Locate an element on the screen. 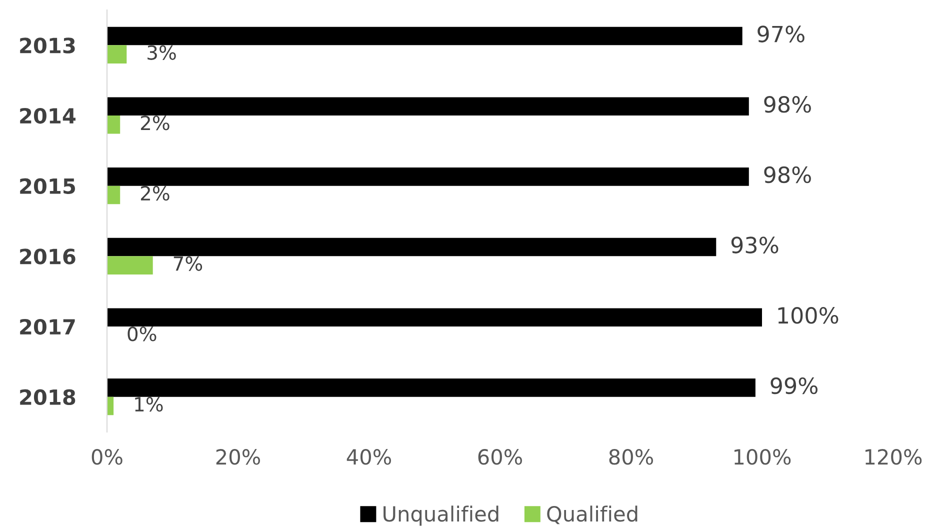  x-tick-label: 60% is located at coordinates (500, 457).